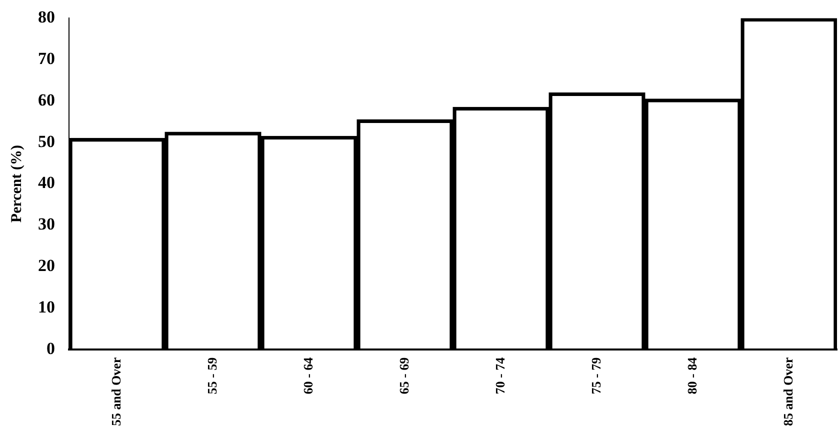 The image size is (839, 434). I want to click on y-tick-label: 10, so click(46, 306).